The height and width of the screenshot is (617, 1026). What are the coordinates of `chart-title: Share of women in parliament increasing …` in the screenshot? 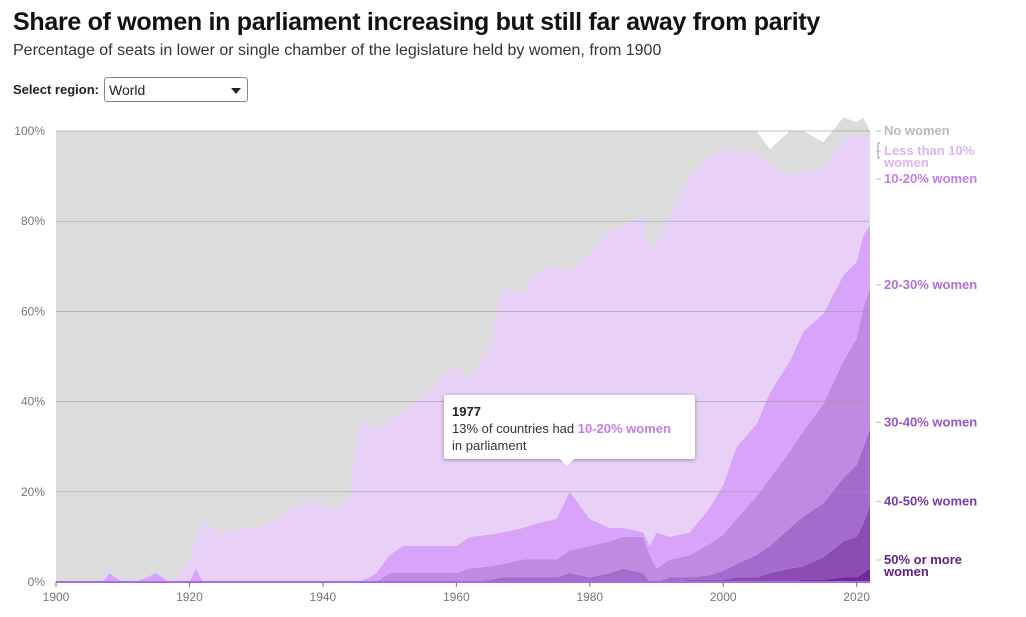 It's located at (416, 22).